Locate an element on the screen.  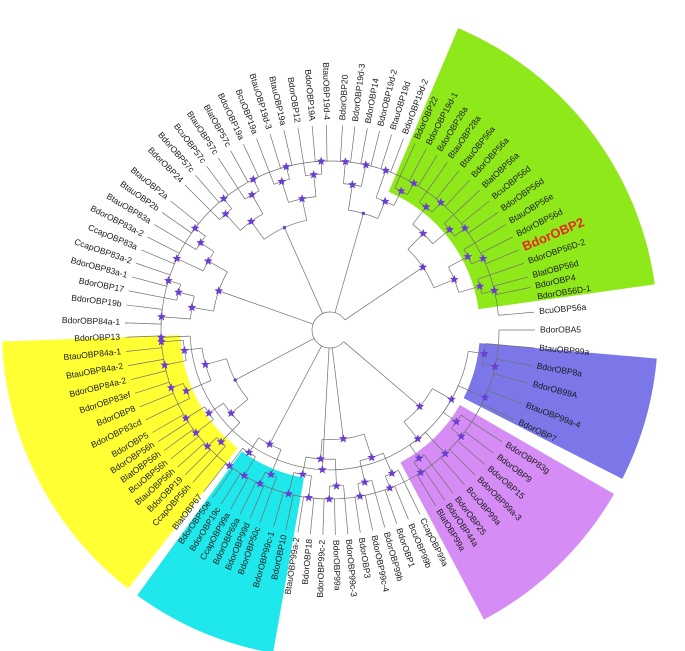
leaf-label: BtauOBP99a is located at coordinates (564, 350).